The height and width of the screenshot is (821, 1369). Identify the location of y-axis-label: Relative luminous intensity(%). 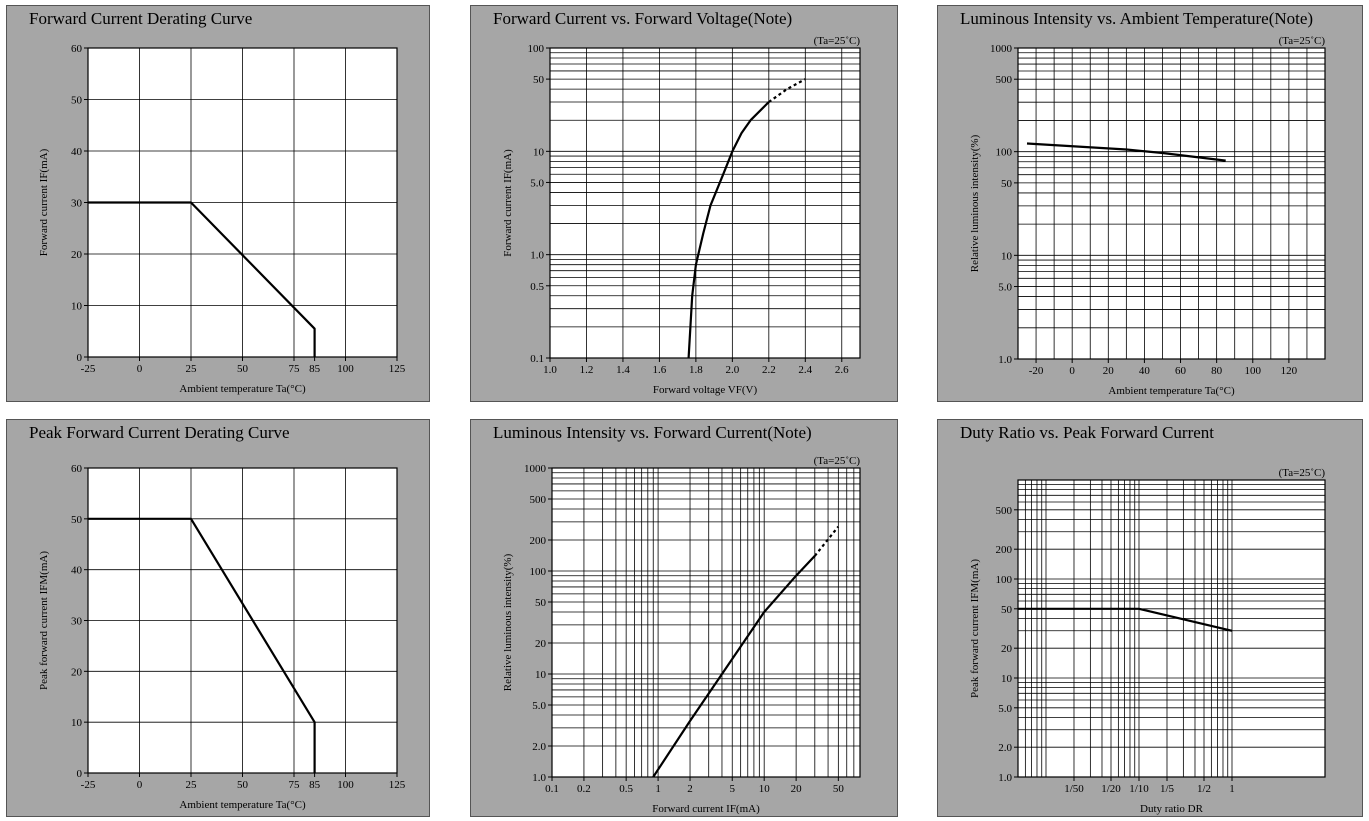
(975, 203).